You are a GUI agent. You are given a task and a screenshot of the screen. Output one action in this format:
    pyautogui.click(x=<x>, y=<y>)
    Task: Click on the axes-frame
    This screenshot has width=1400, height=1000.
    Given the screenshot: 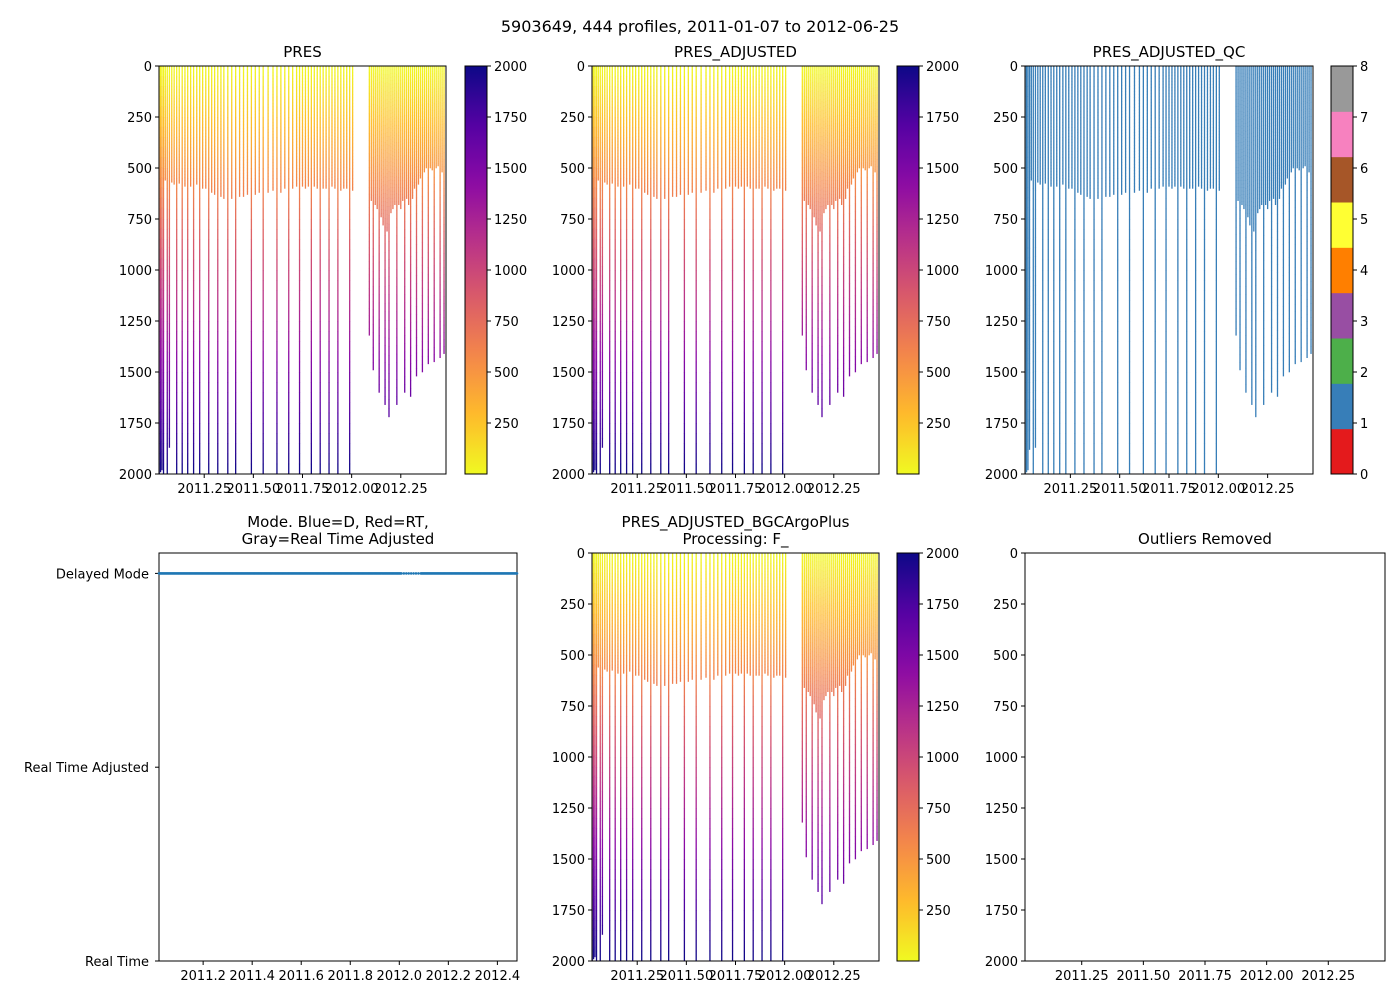 What is the action you would take?
    pyautogui.click(x=1205, y=757)
    